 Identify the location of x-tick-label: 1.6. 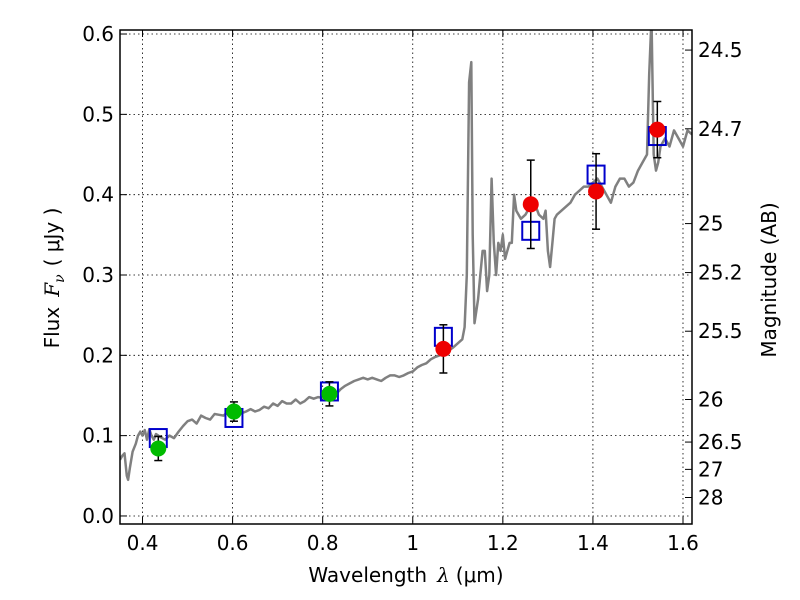
(683, 543).